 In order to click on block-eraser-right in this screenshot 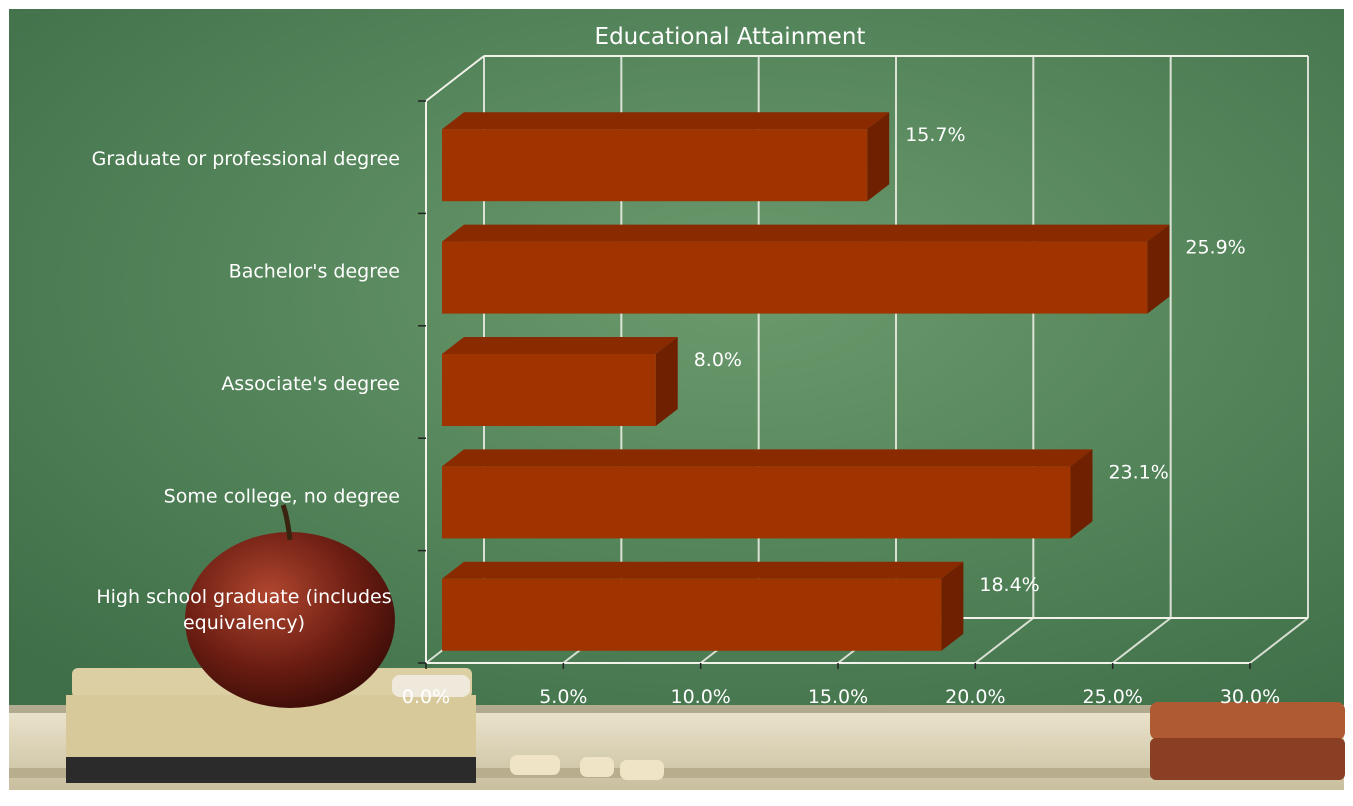, I will do `click(1247, 741)`.